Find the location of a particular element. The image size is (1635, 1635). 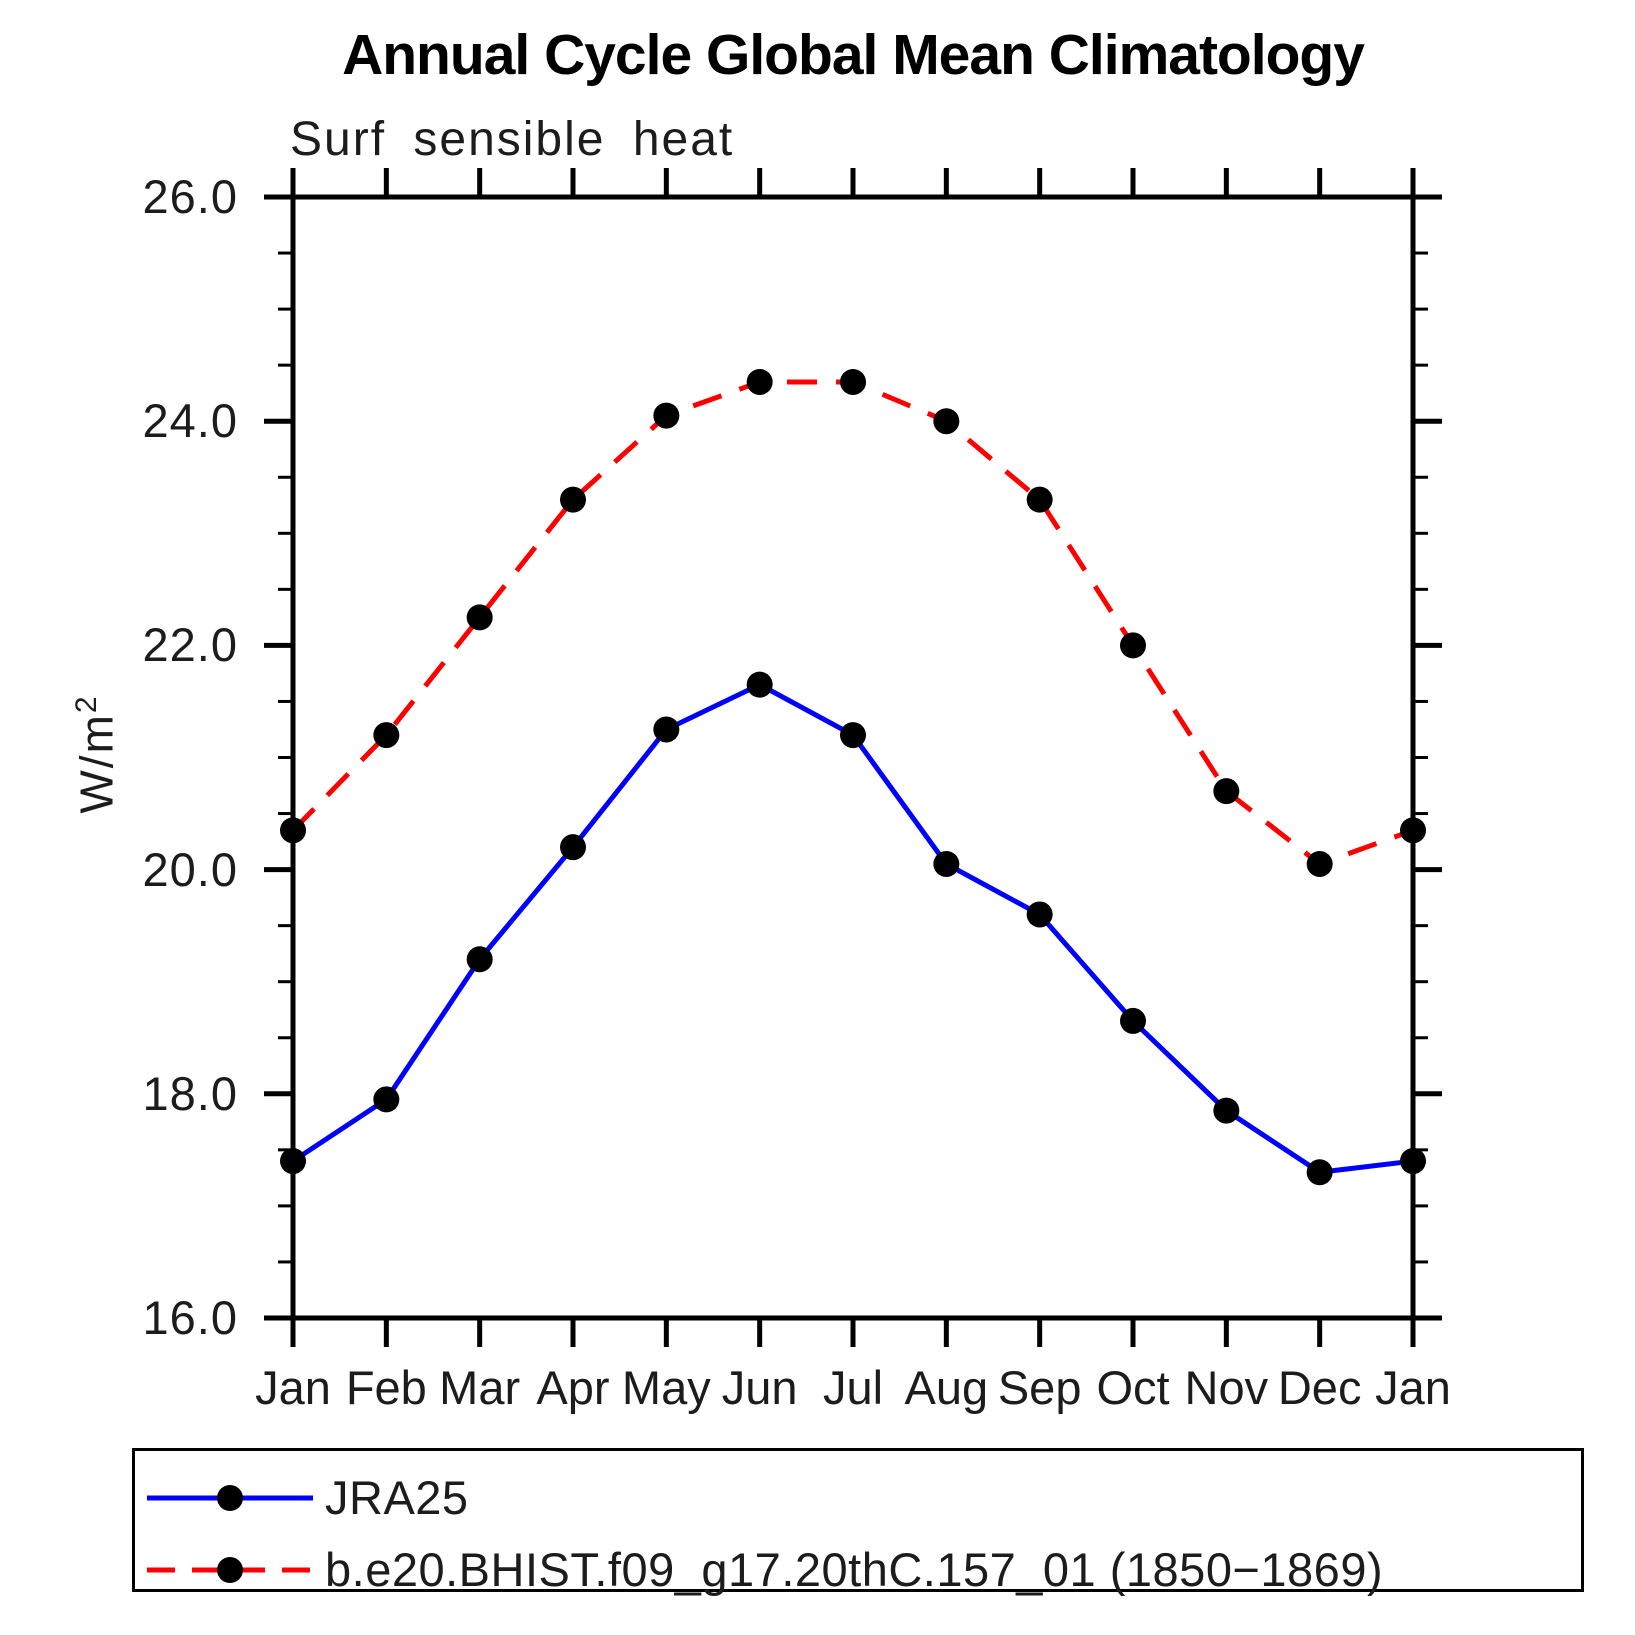

chart-subtitle: Surf sensible heat is located at coordinates (512, 139).